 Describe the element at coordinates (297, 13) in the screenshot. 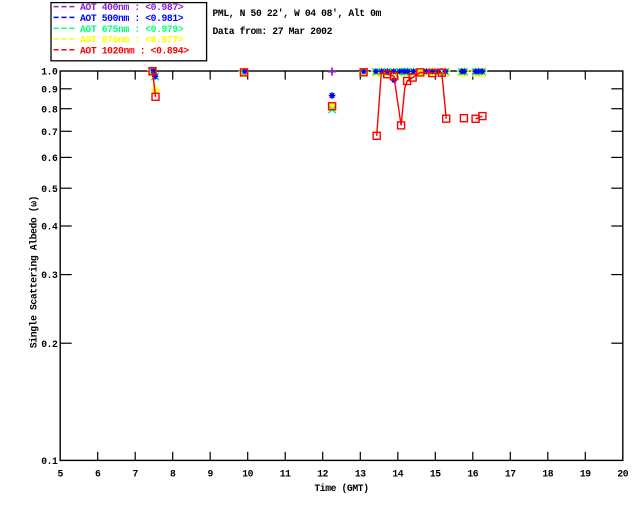

I see `svg-text:PML, N 50 22', W 04 08', Alt 0: PML, N 50 22', W 04 08', Alt 0m` at that location.